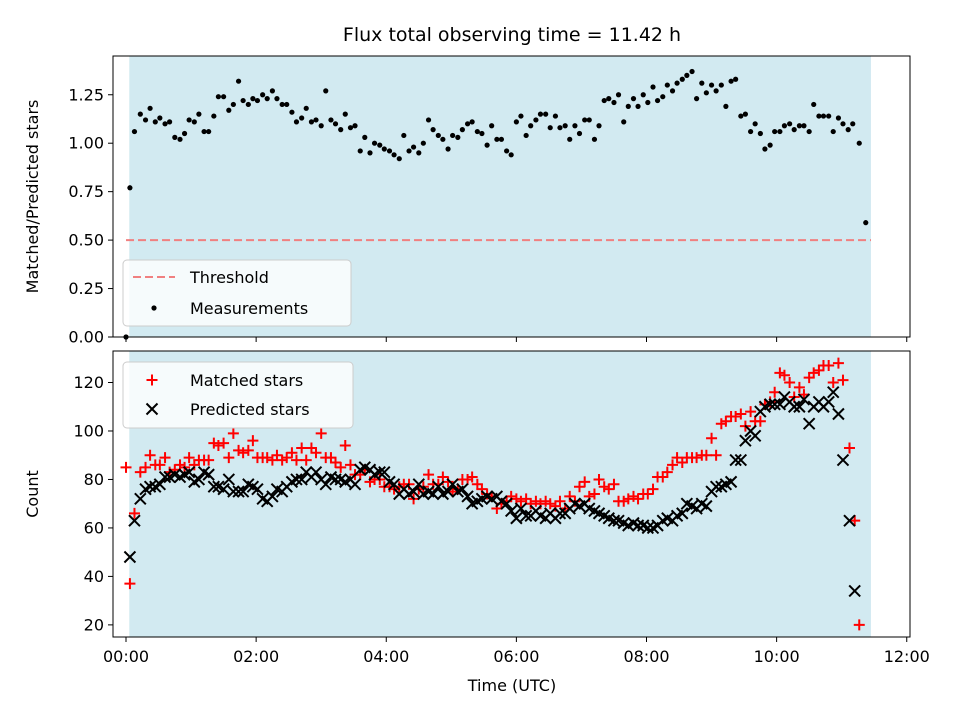 This screenshot has width=960, height=720. Describe the element at coordinates (250, 409) in the screenshot. I see `predicted-legend-label: Predicted stars` at that location.